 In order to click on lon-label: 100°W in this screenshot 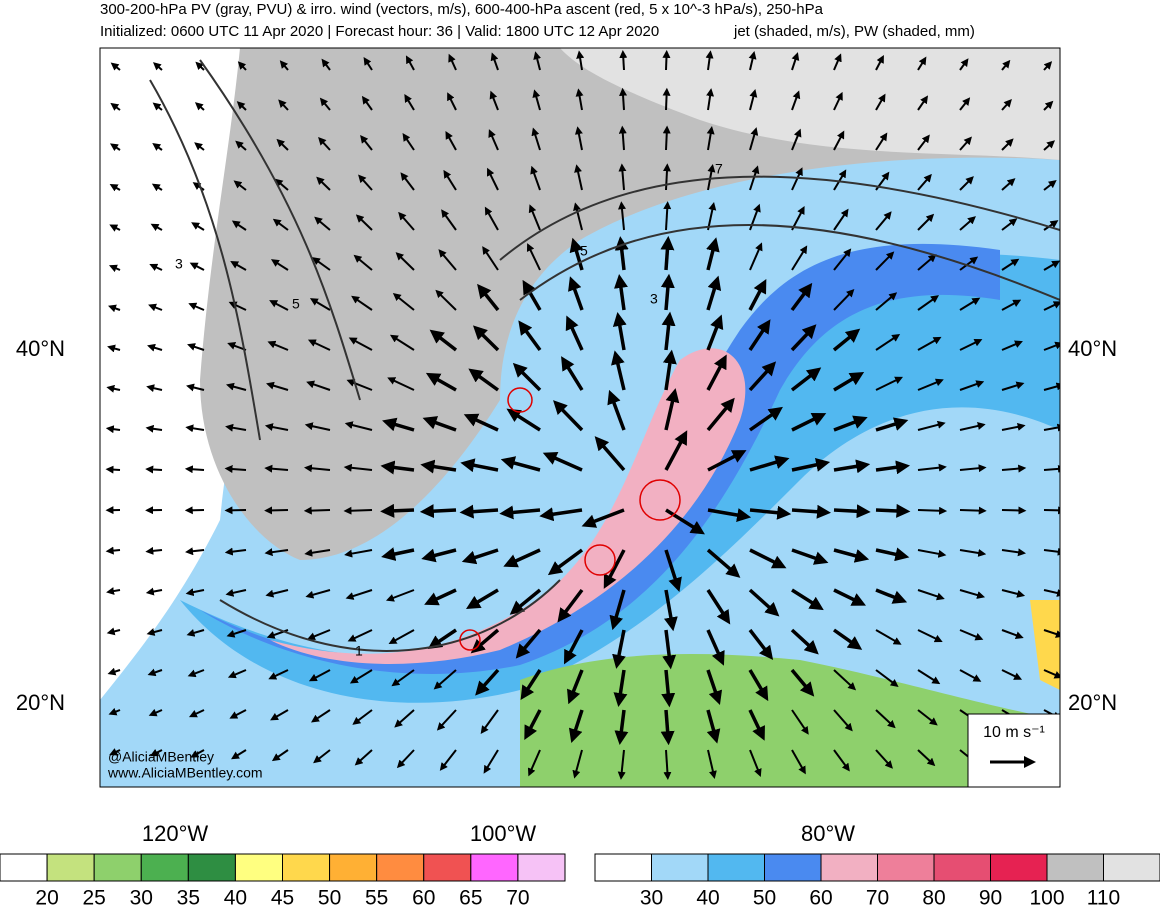, I will do `click(503, 833)`.